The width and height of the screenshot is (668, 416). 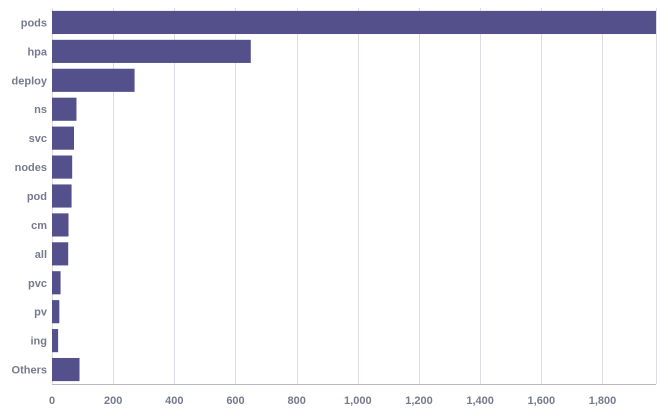 I want to click on category-label: pods, so click(x=34, y=23).